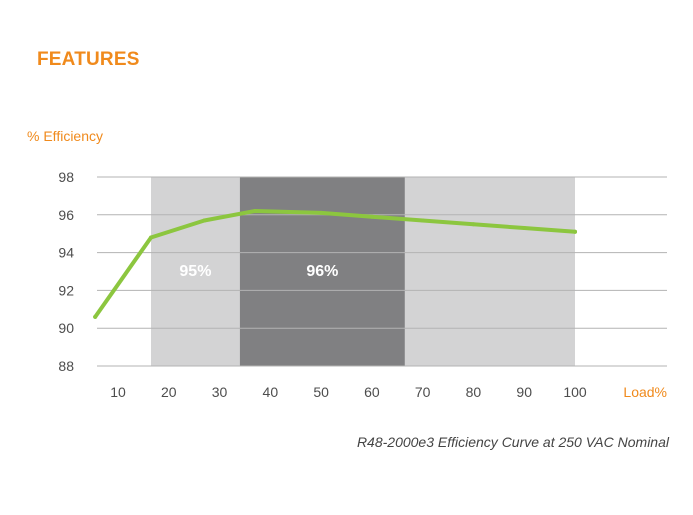 This screenshot has width=693, height=515. I want to click on x-tick-label-50: 50, so click(321, 392).